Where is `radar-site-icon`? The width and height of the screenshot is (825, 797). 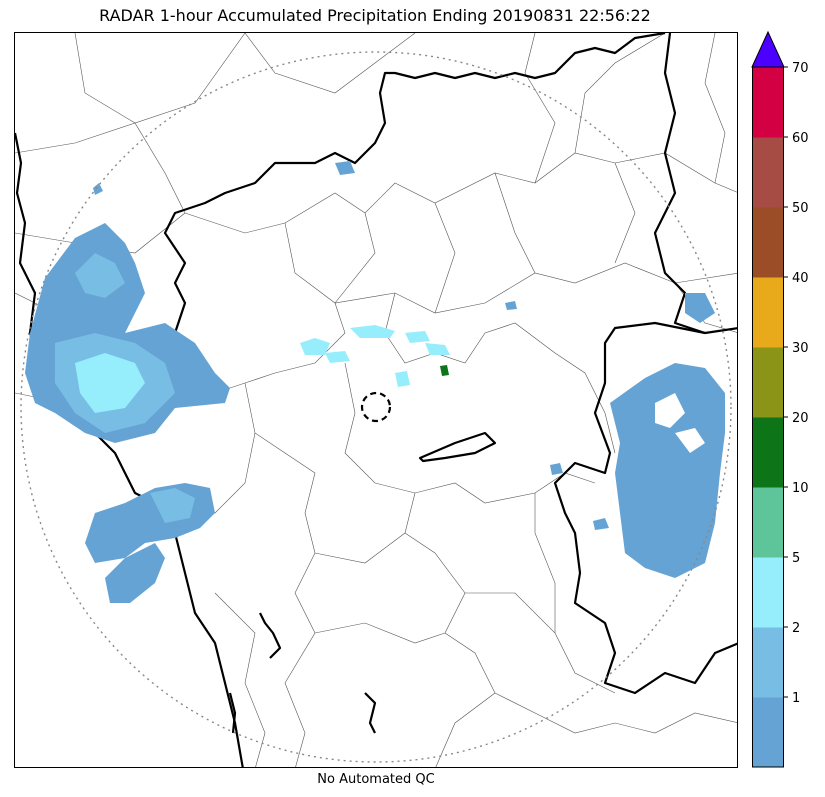 radar-site-icon is located at coordinates (376, 407).